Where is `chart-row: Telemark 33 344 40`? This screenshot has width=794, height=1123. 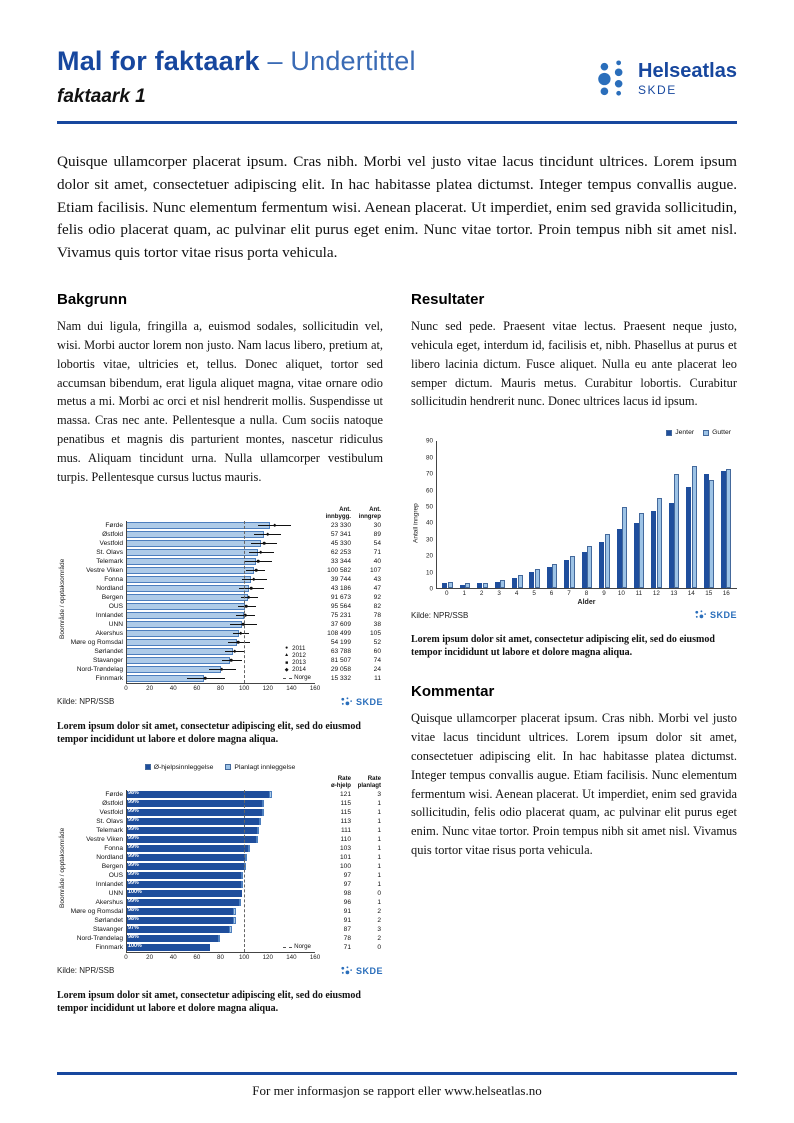 chart-row: Telemark 33 344 40 is located at coordinates (225, 561).